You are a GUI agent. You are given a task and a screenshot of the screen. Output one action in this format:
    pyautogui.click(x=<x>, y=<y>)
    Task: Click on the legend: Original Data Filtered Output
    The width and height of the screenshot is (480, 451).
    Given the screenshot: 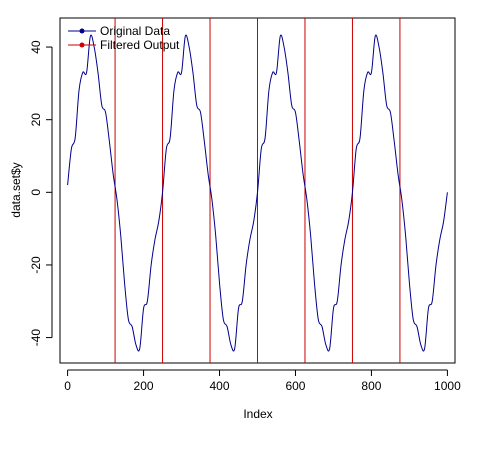 What is the action you would take?
    pyautogui.click(x=124, y=38)
    